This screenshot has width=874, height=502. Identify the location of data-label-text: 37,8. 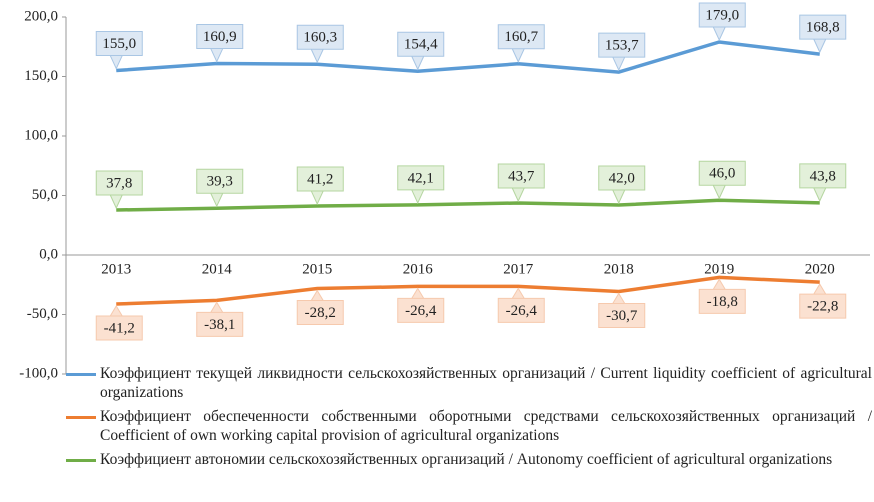
(119, 183).